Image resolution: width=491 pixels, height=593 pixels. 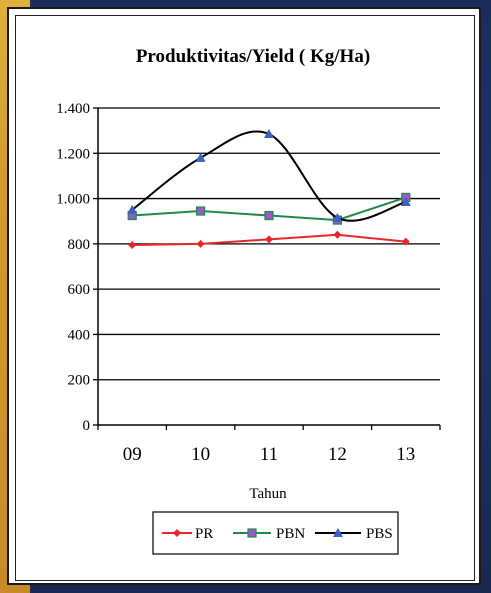 What do you see at coordinates (200, 454) in the screenshot?
I see `x-tick-label: 10` at bounding box center [200, 454].